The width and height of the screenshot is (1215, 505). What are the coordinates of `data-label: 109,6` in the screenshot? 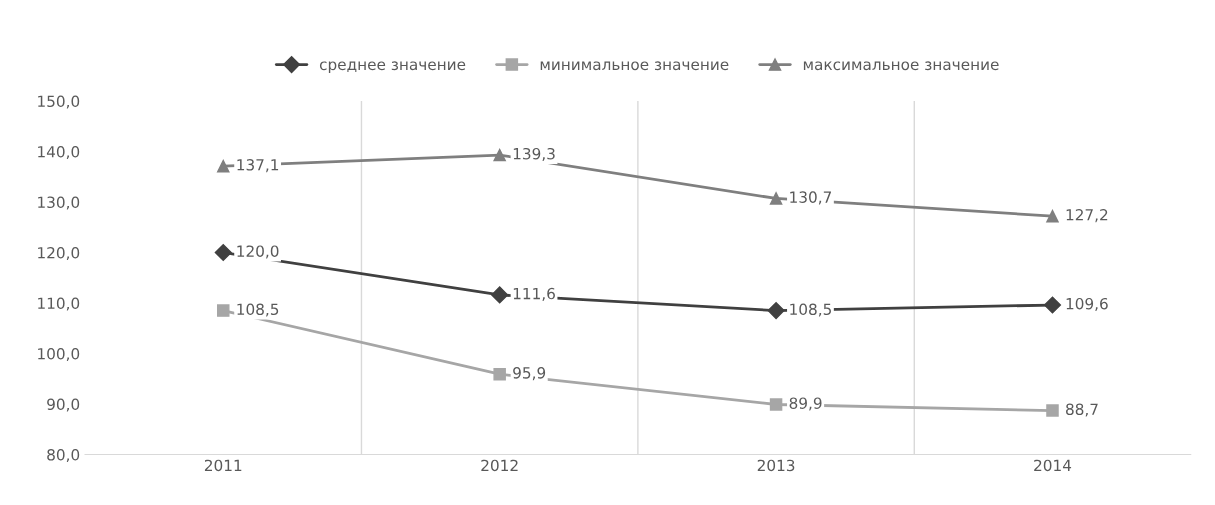 It's located at (1087, 304).